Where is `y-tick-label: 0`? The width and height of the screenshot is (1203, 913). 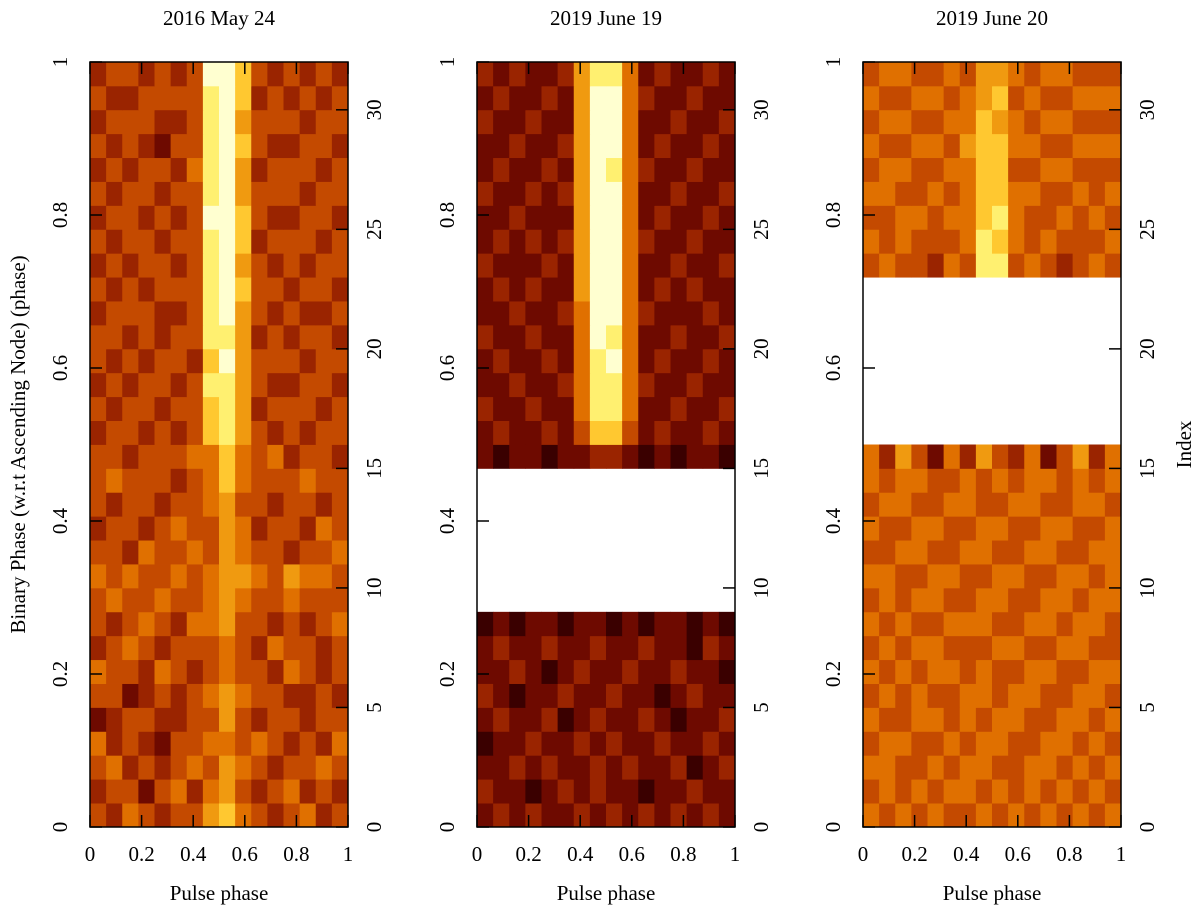
y-tick-label: 0 is located at coordinates (447, 827).